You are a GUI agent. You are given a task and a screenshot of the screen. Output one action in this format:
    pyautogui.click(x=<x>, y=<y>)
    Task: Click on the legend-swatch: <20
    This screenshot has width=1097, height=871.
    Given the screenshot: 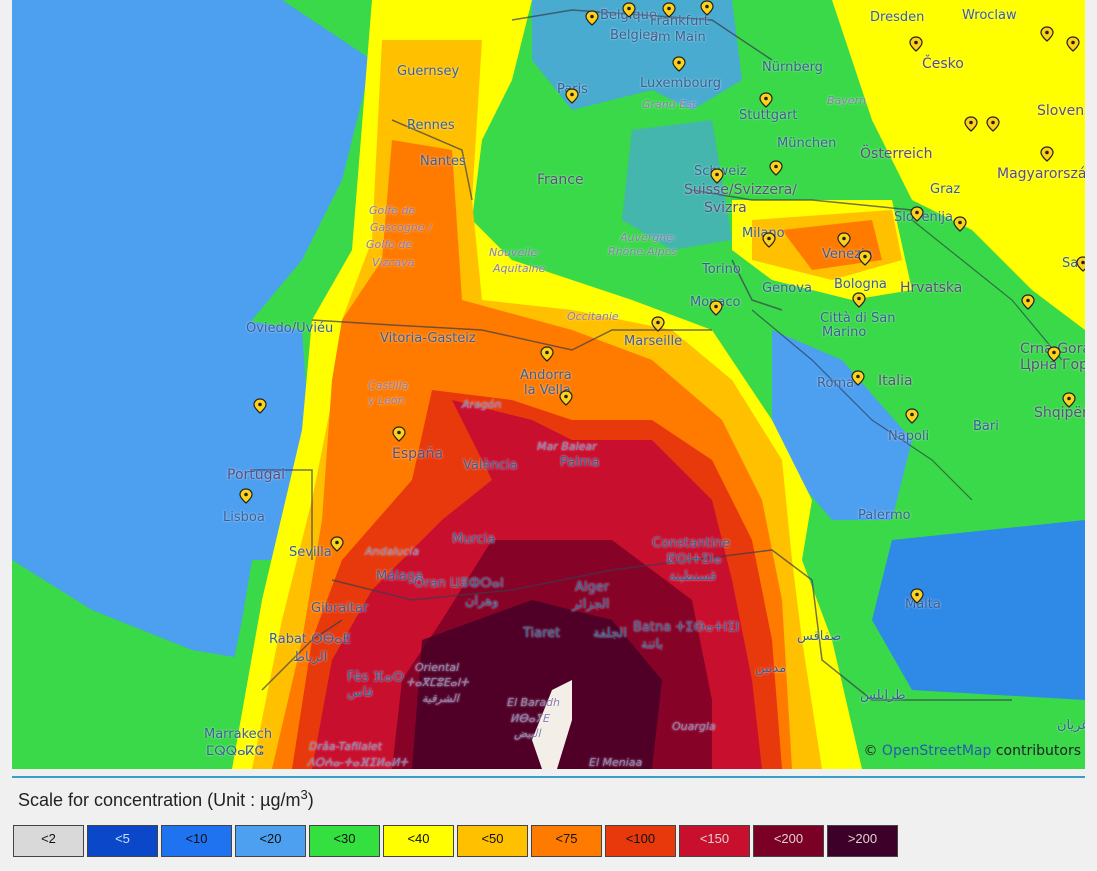 What is the action you would take?
    pyautogui.click(x=270, y=841)
    